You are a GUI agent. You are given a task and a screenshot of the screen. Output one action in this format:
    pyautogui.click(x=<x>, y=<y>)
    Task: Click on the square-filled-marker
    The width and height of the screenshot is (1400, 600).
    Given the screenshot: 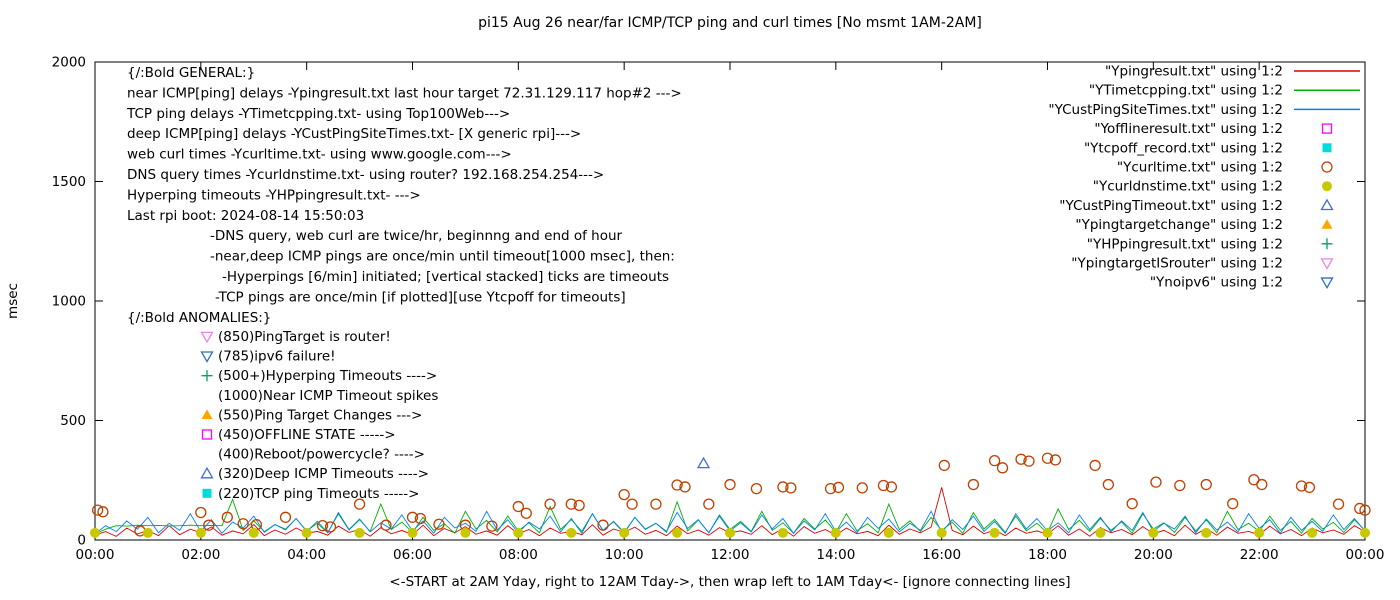 What is the action you would take?
    pyautogui.click(x=1327, y=148)
    